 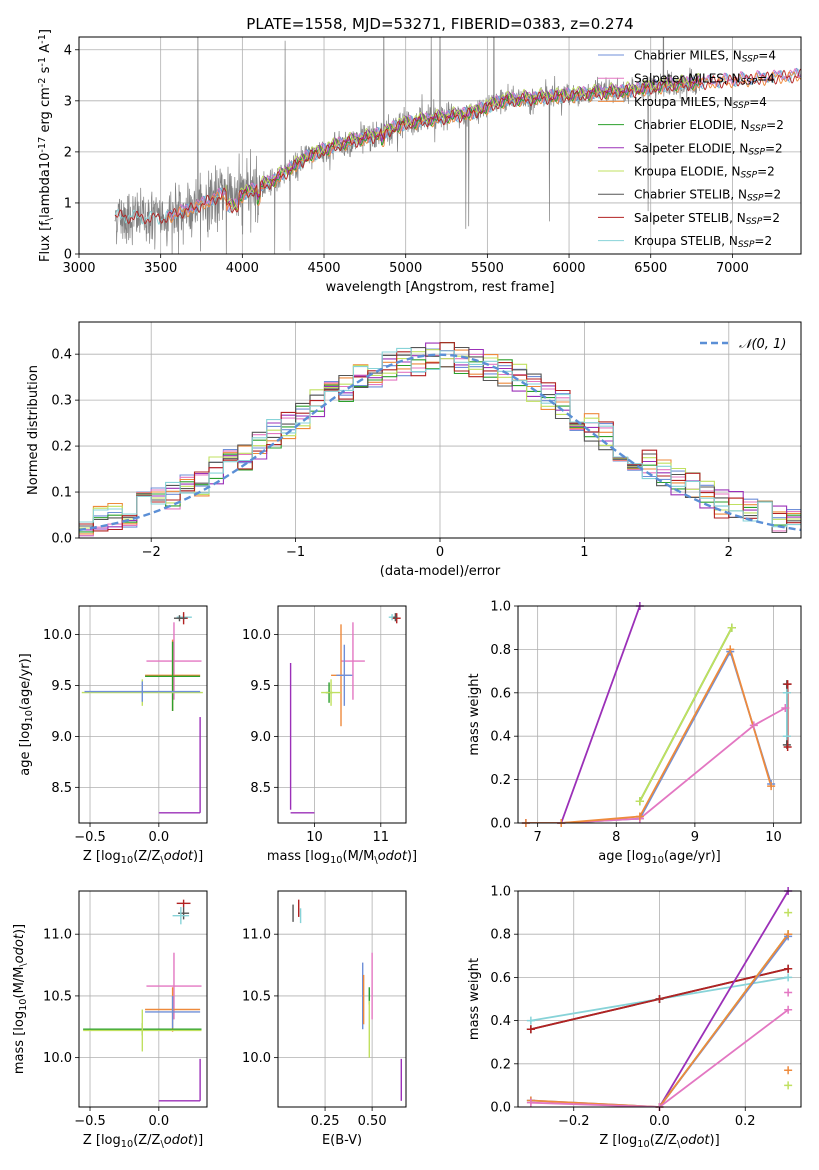 I want to click on model-spectrum, so click(x=457, y=146).